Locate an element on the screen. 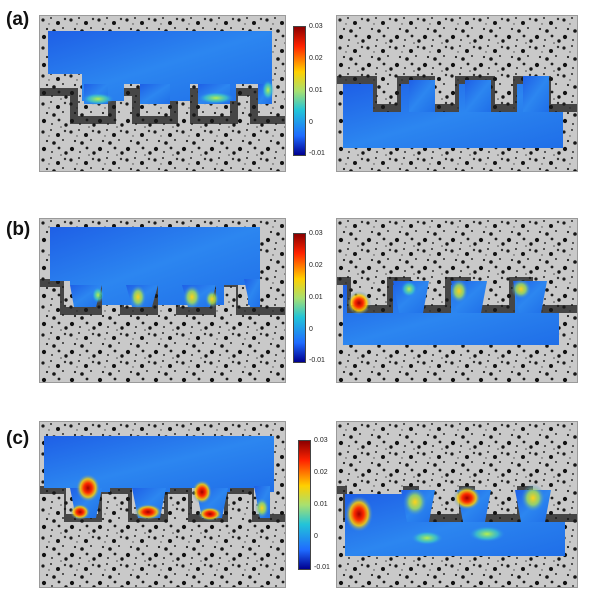 The image size is (589, 592). colorbar-a: 0.03 0.02 0.01 0 -0.01 is located at coordinates (313, 90).